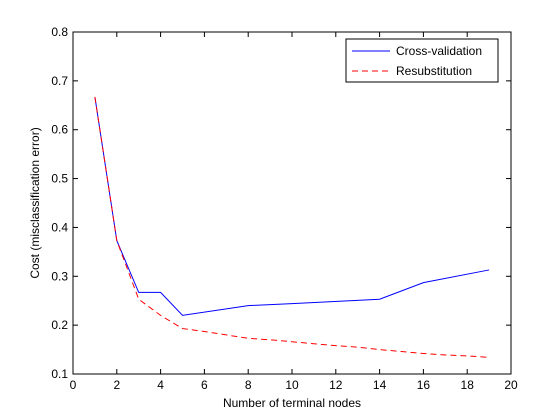  I want to click on x-tick-label: 2, so click(116, 385).